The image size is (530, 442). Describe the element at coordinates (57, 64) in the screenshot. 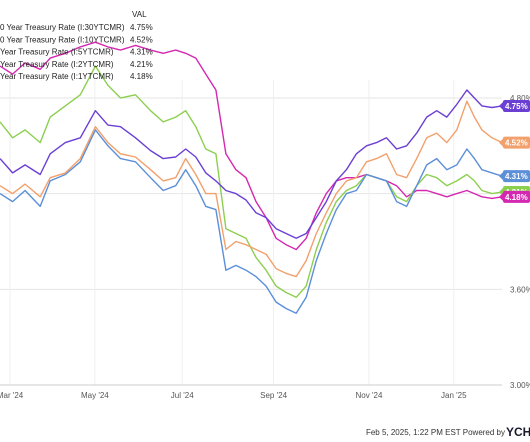

I see `legend-entry-name: Year Treasury Rate (I:2YTCMR)` at that location.